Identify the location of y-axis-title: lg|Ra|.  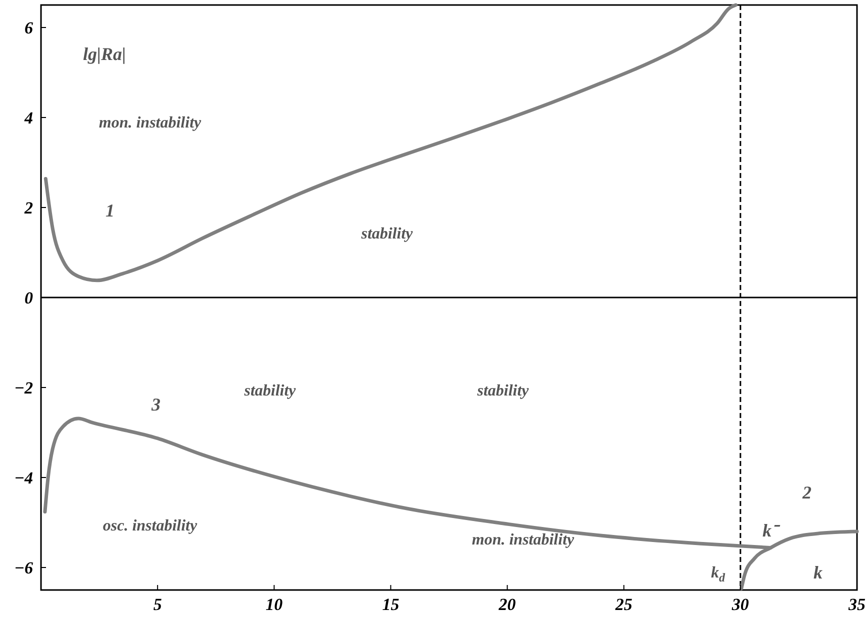
(104, 54).